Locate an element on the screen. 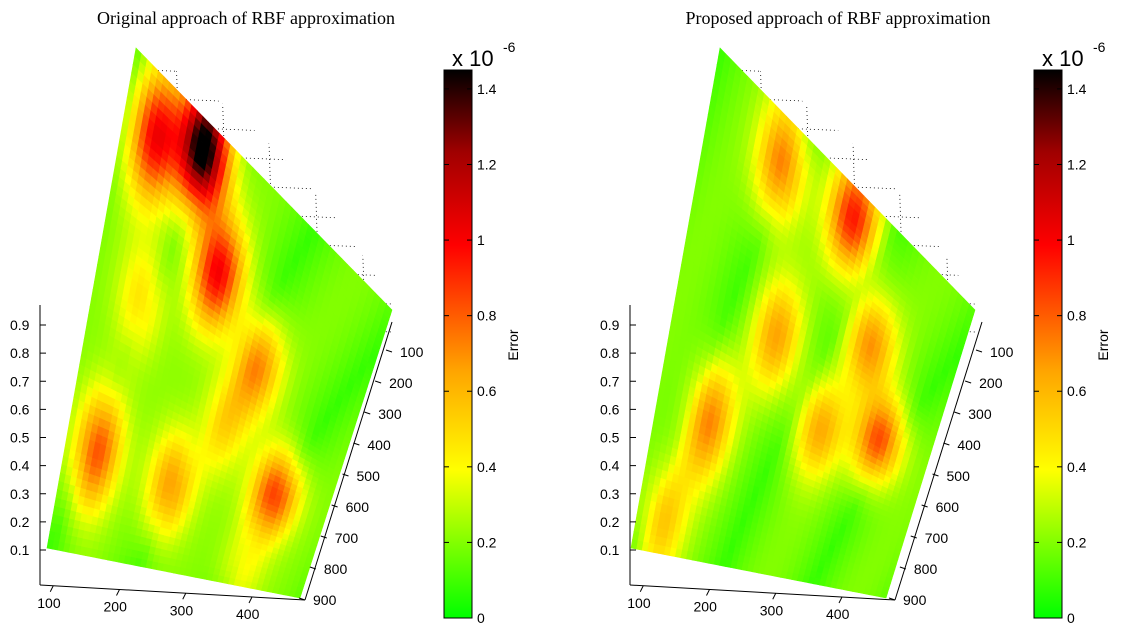 This screenshot has width=1124, height=625. colorbar-gradient is located at coordinates (458, 344).